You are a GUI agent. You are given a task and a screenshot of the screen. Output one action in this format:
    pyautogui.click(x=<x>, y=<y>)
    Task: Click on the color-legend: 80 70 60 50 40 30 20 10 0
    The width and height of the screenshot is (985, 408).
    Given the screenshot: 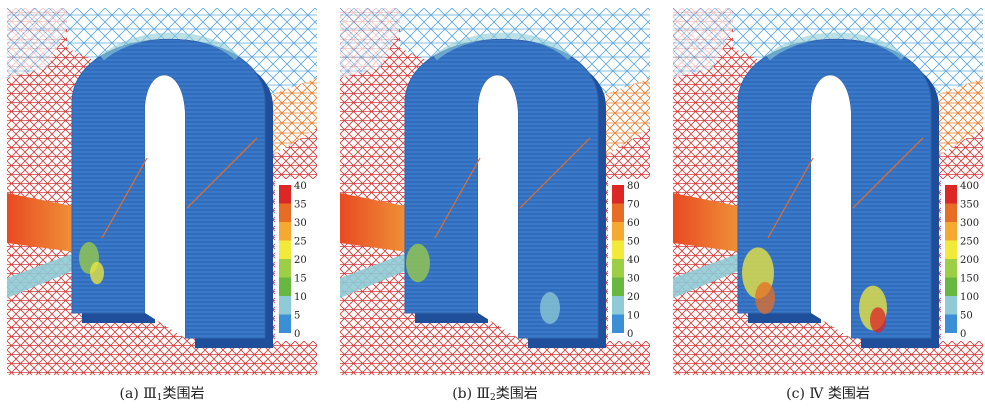 What is the action you would take?
    pyautogui.click(x=629, y=260)
    